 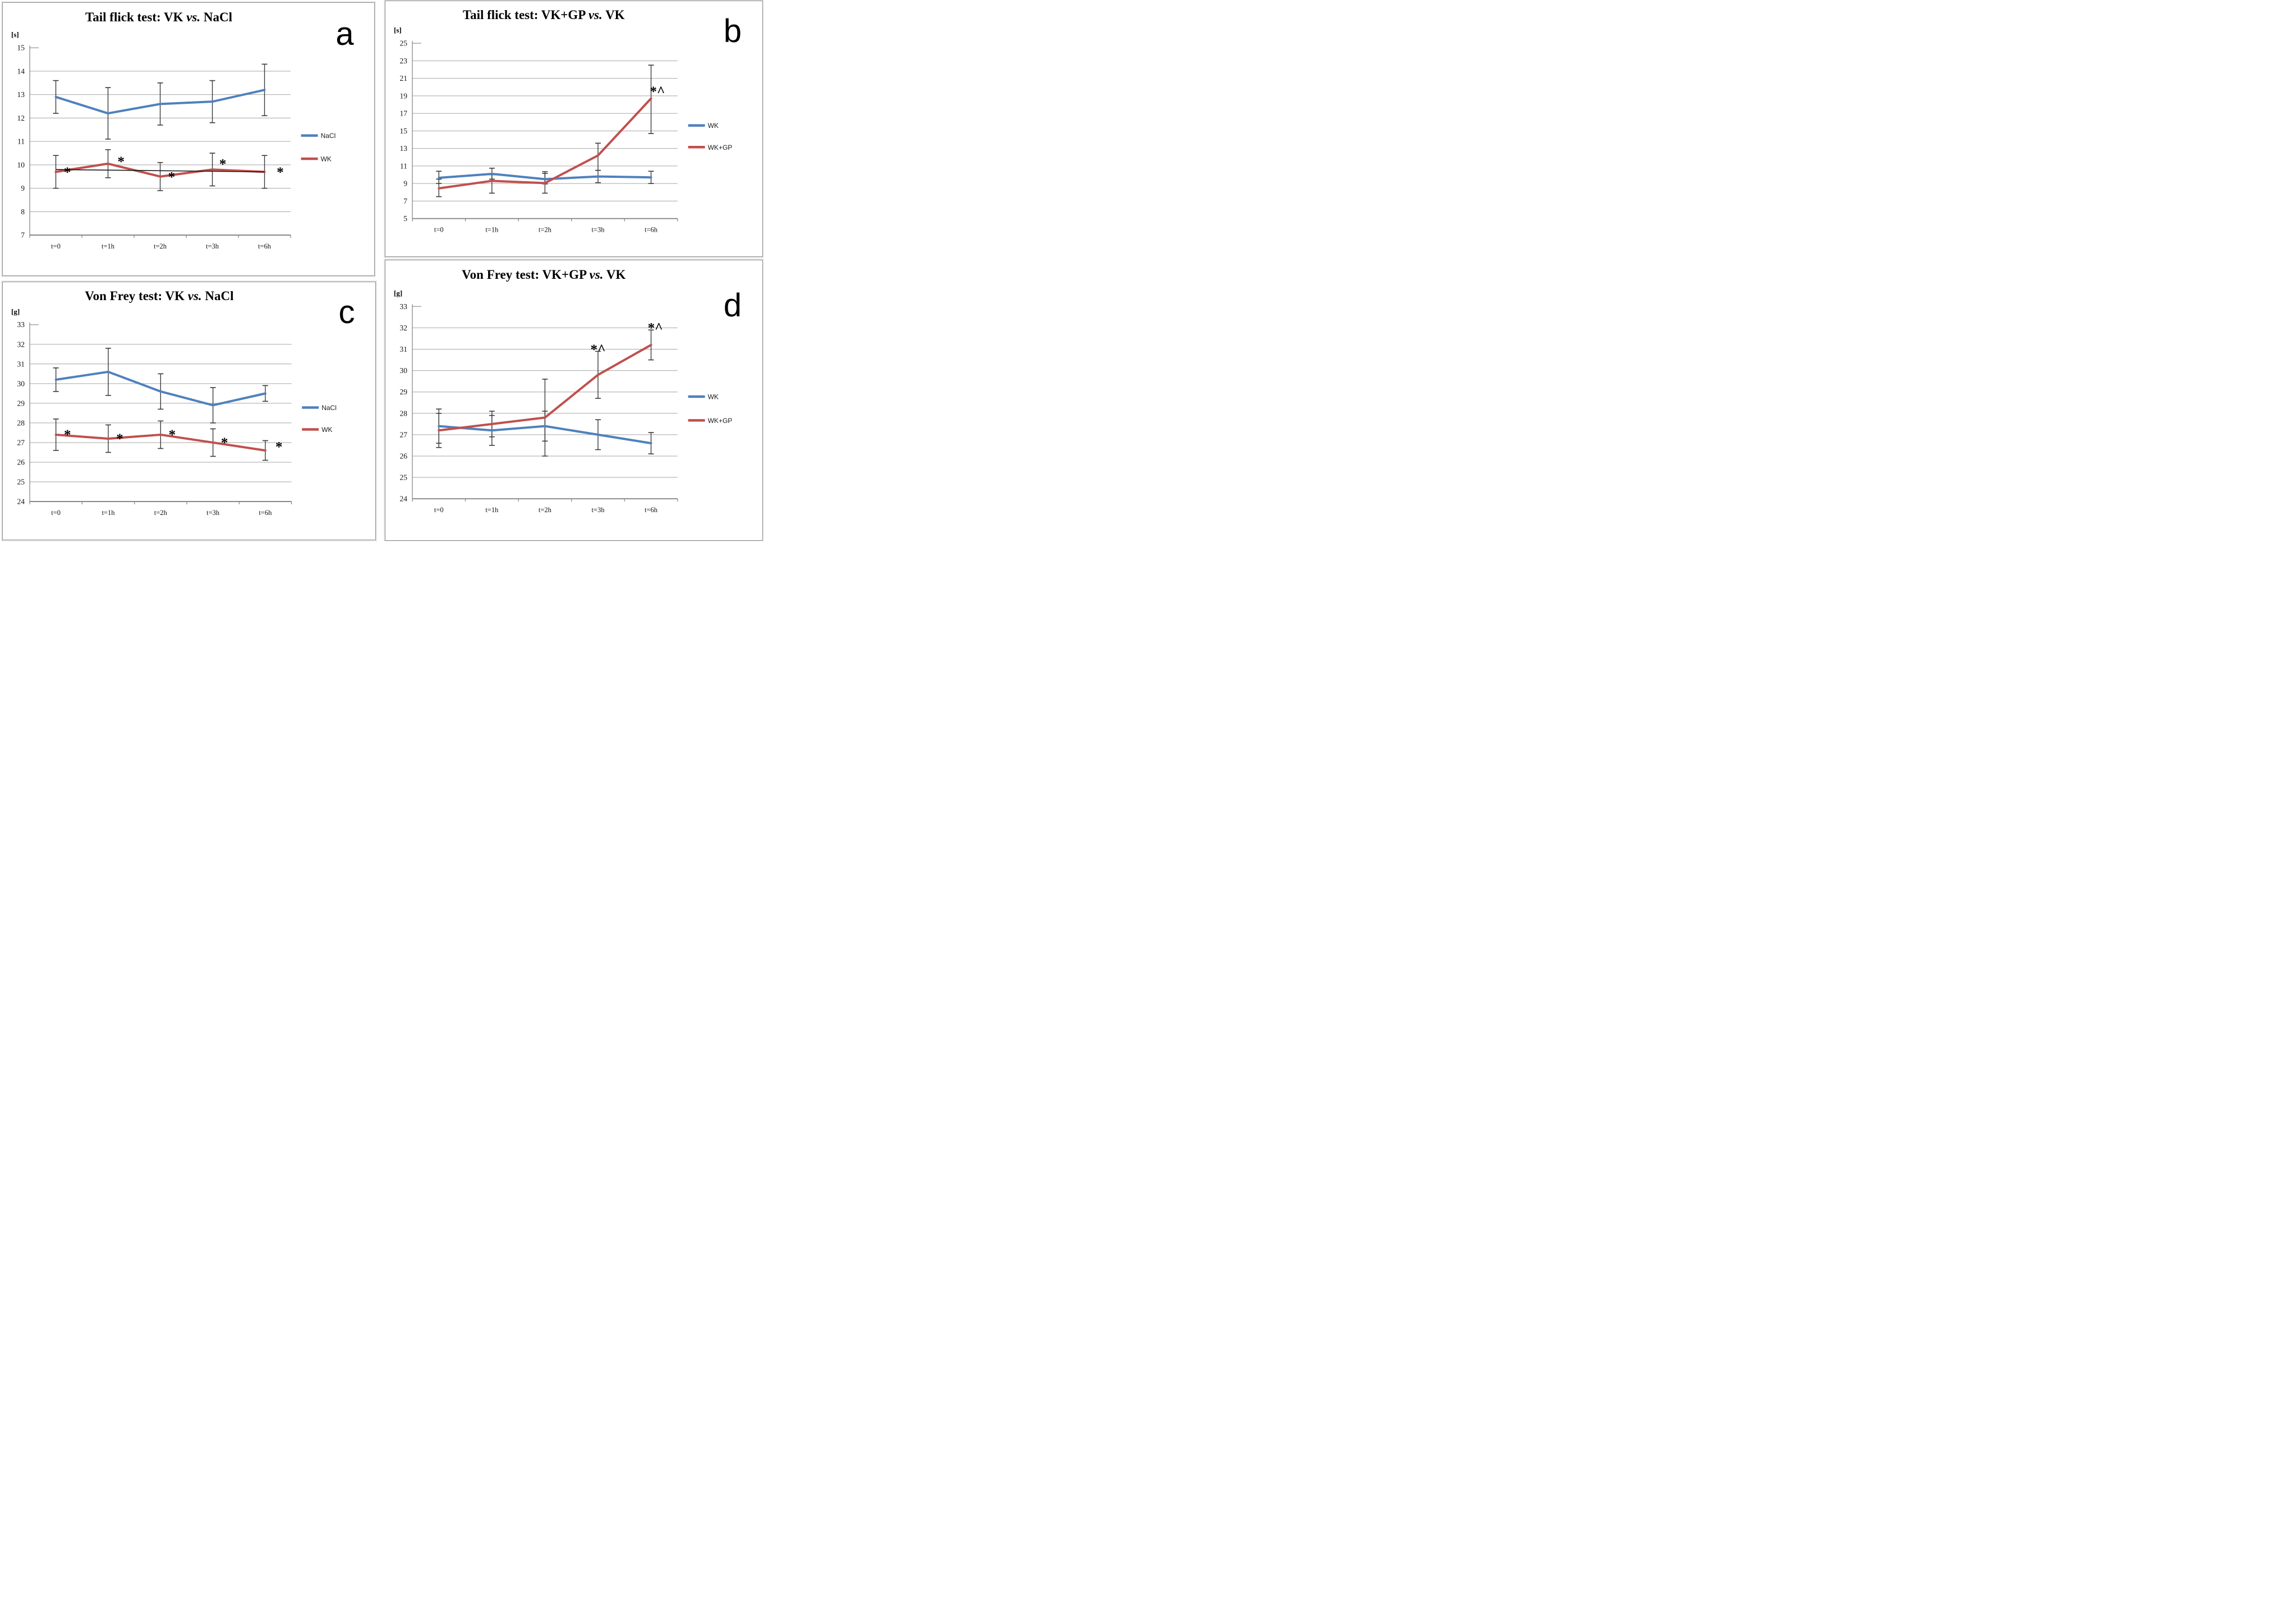 I want to click on y-tick-label: 7, so click(x=23, y=236).